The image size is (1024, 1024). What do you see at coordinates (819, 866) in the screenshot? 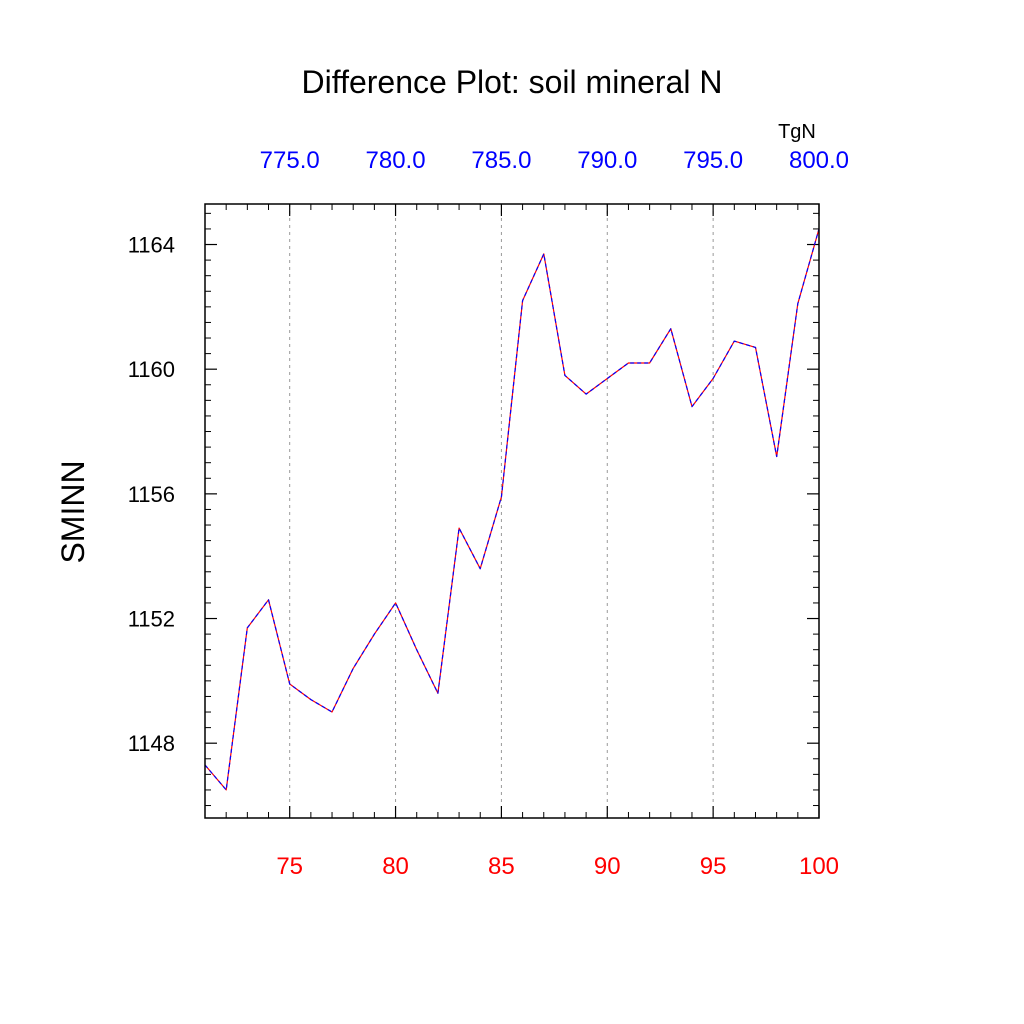
I see `x-tick-label-bottom-5: 100` at bounding box center [819, 866].